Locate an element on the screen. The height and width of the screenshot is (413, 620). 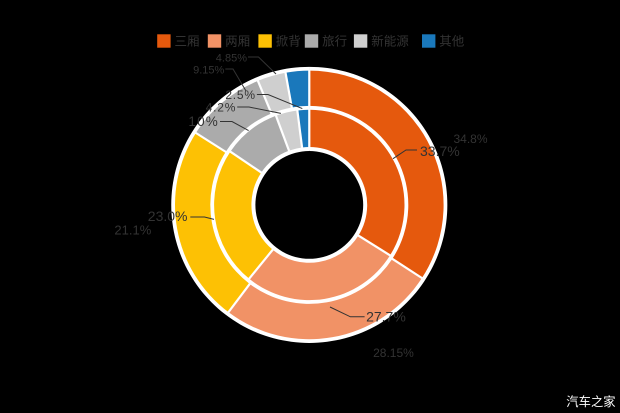
svg-text: 旅行 is located at coordinates (334, 41).